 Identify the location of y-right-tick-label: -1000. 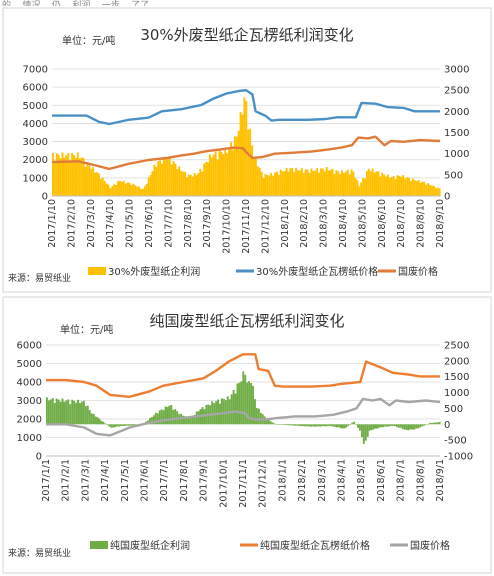
(458, 457).